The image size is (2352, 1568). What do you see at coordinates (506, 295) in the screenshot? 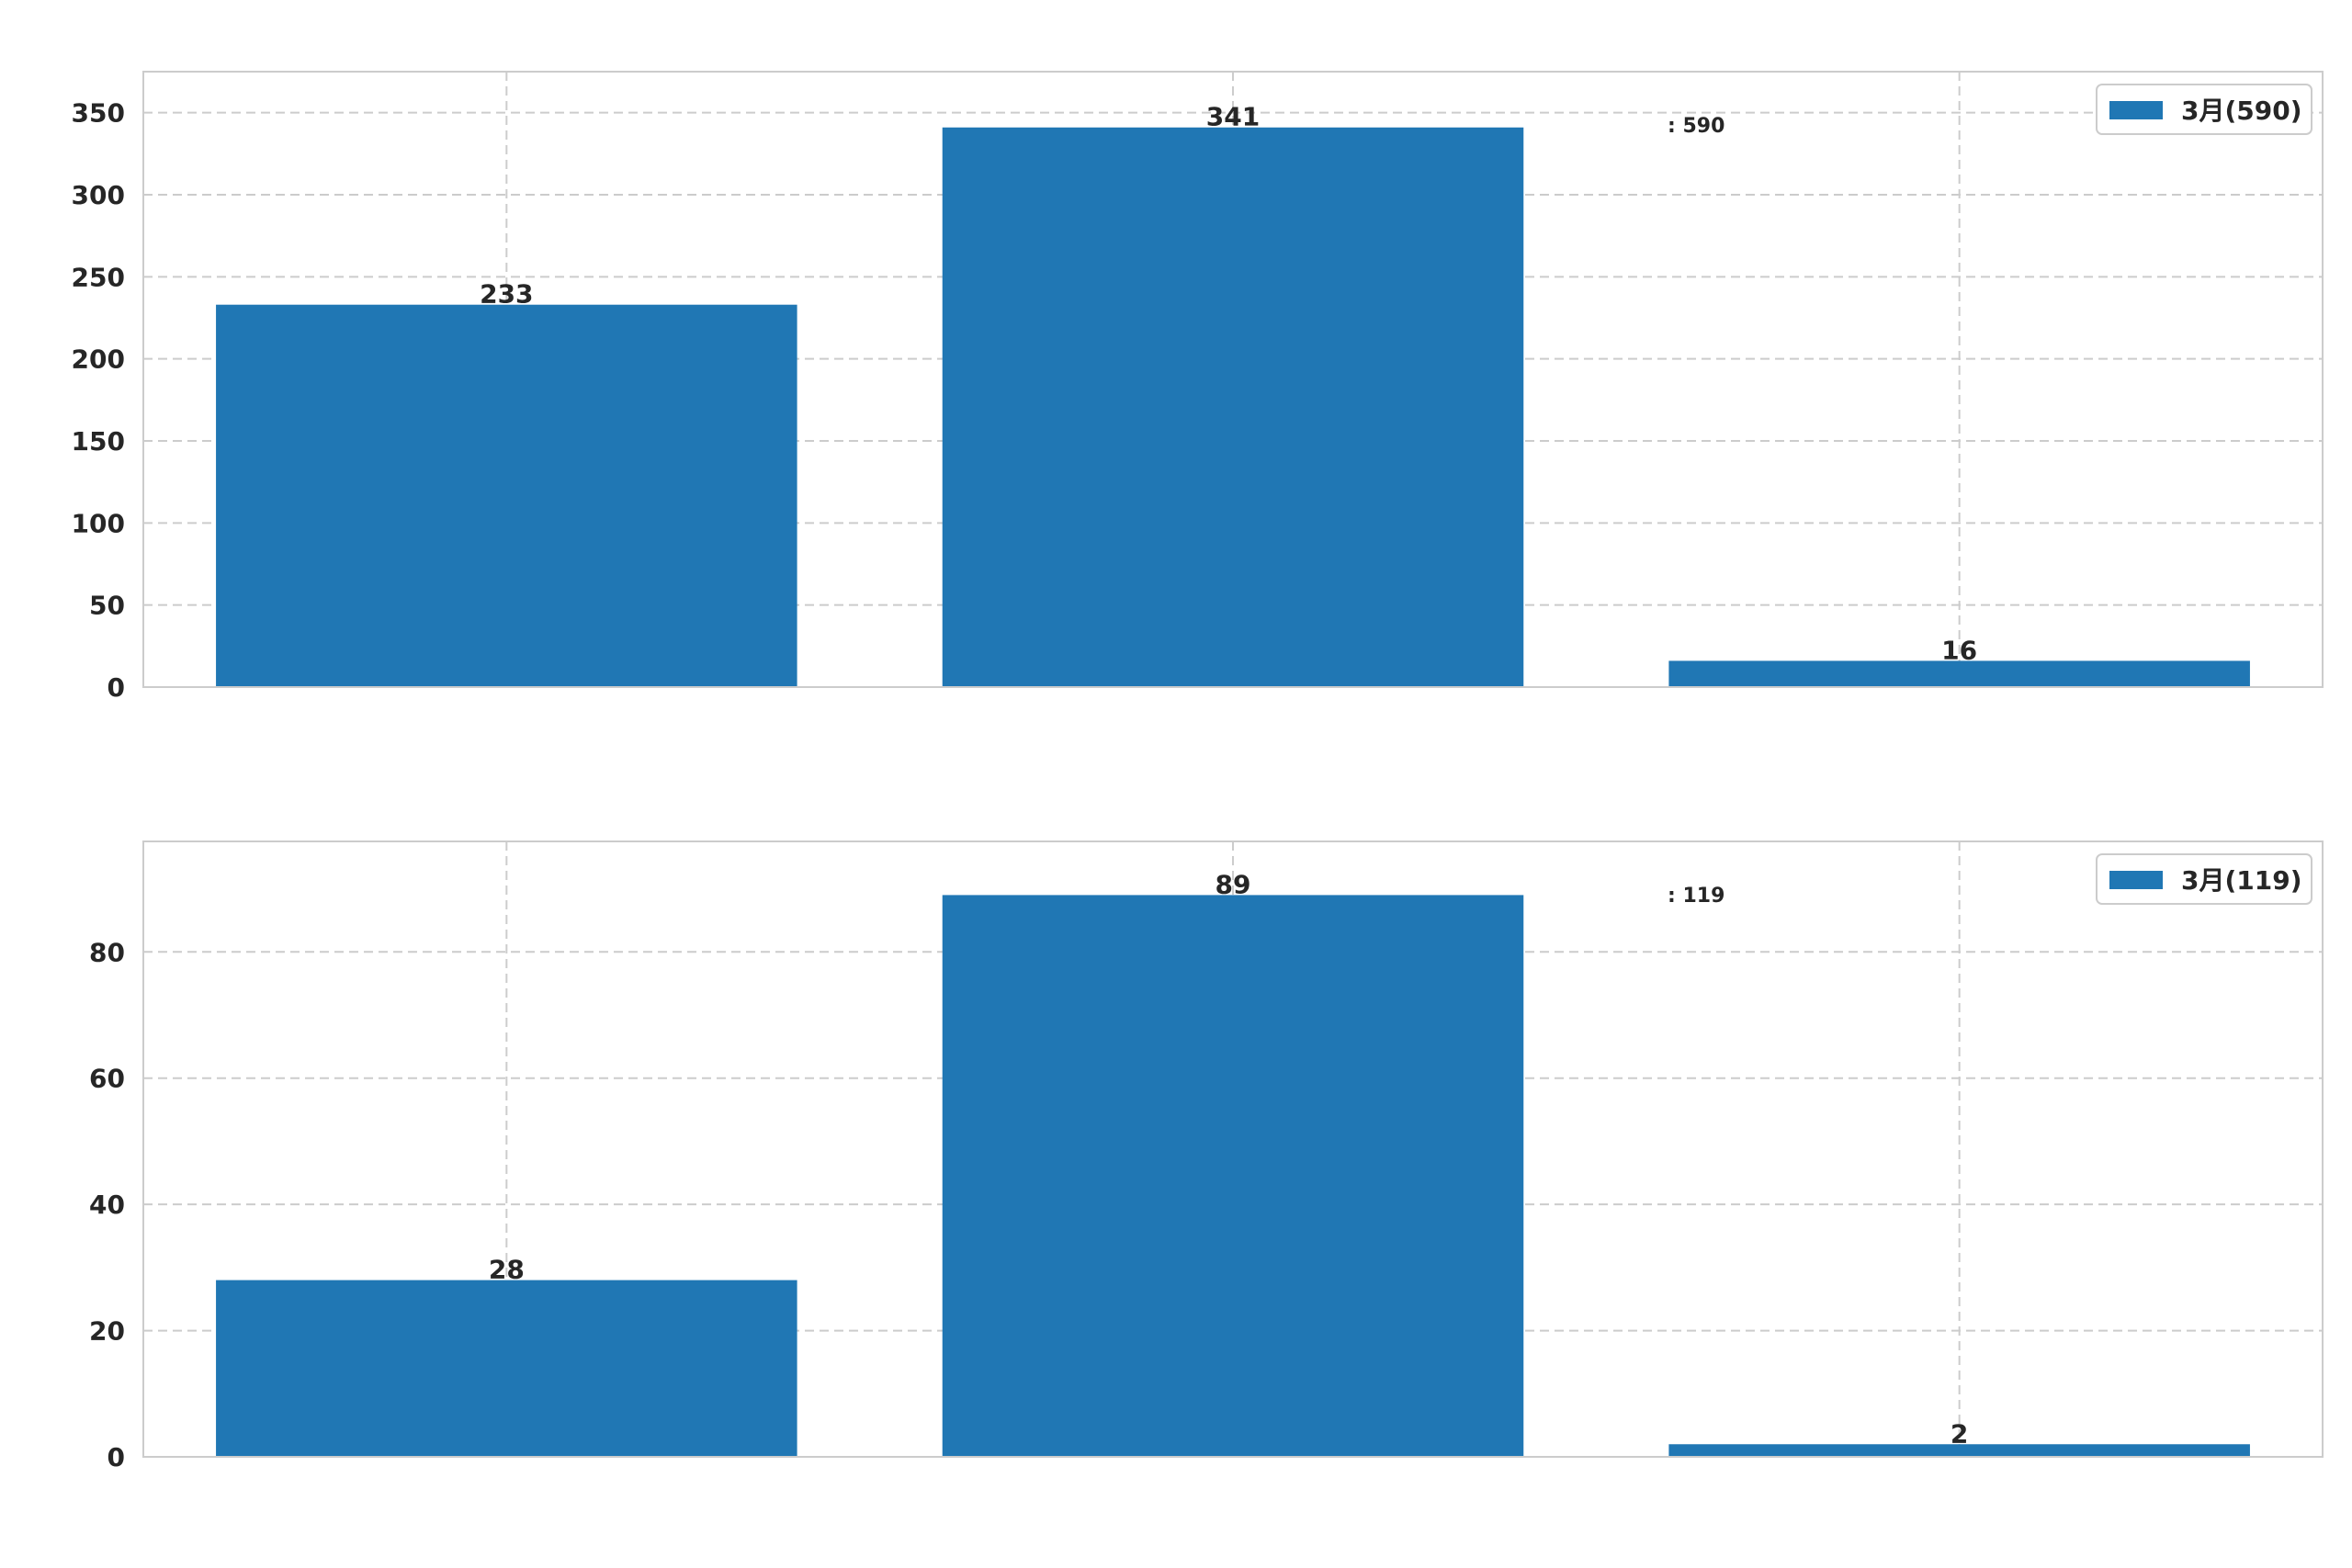
I see `data-label: 233` at bounding box center [506, 295].